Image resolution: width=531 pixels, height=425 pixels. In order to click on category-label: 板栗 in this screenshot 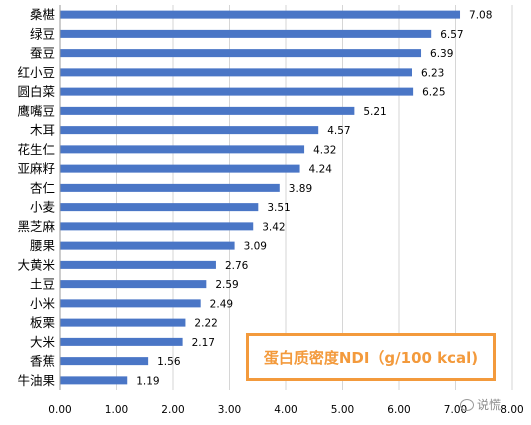, I will do `click(42, 322)`.